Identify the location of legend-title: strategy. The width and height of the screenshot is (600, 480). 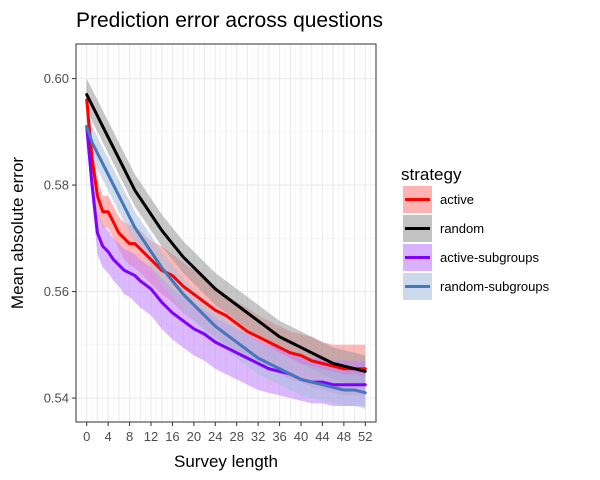
(431, 174).